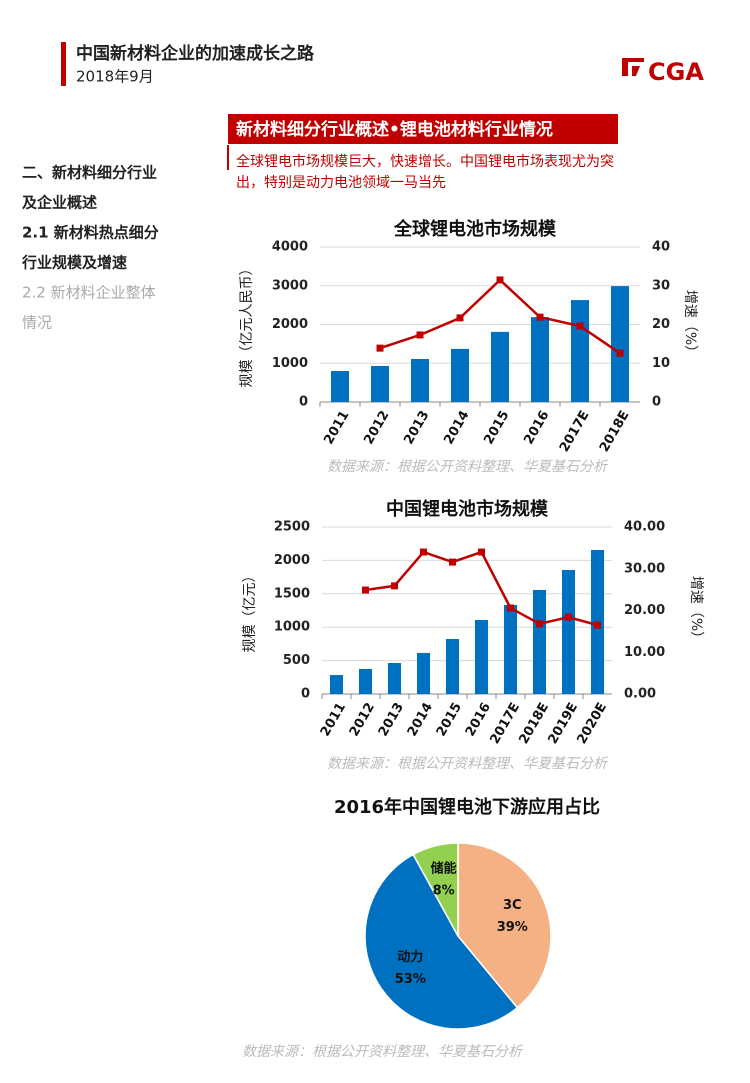  I want to click on chart-title: 全球锂电池市场规模, so click(475, 229).